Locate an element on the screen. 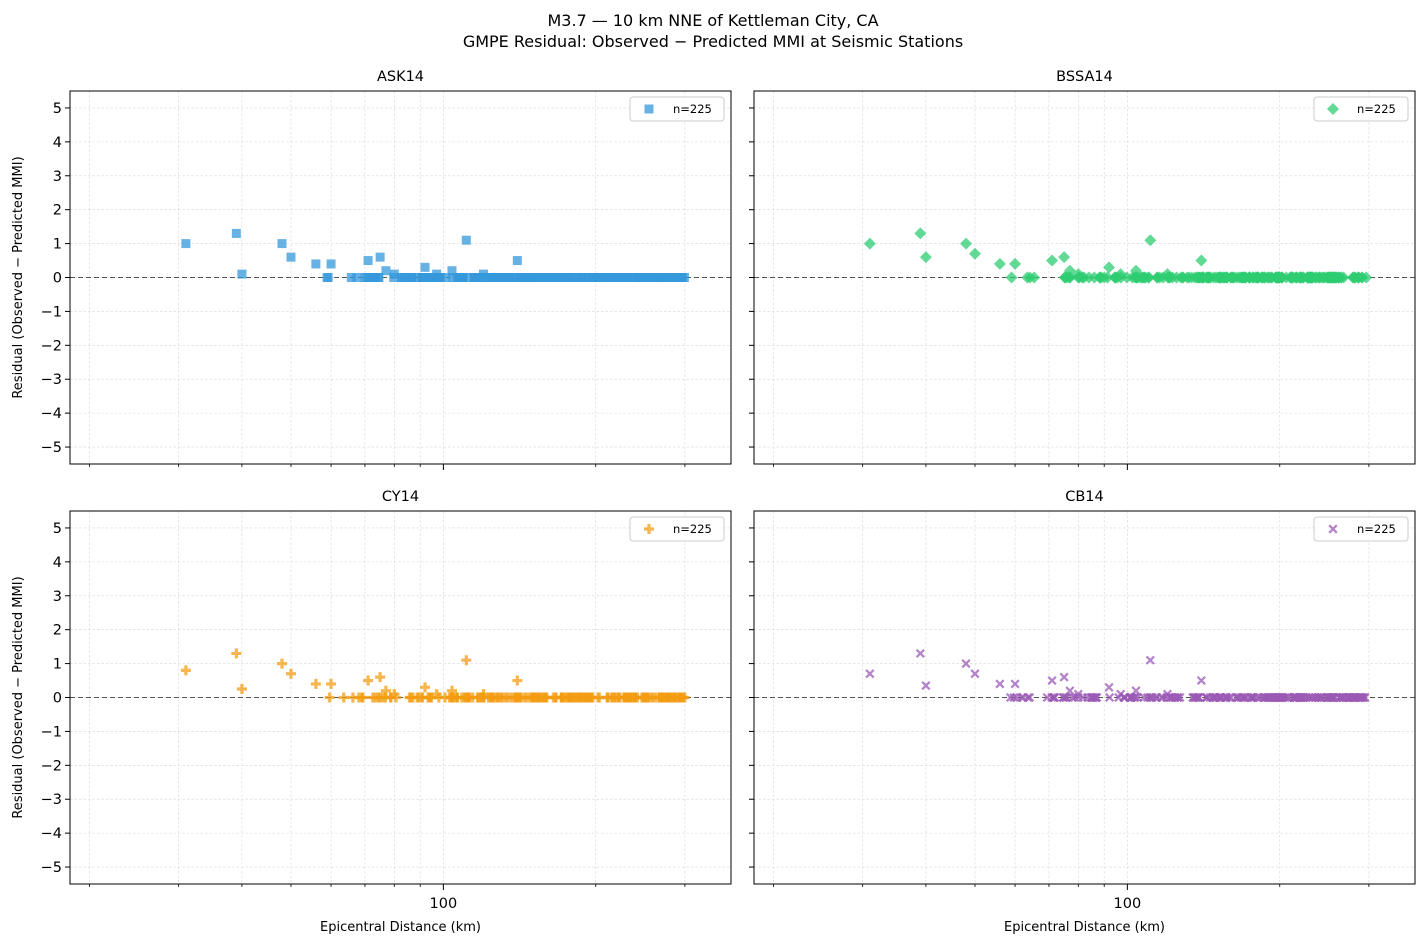 This screenshot has width=1427, height=947. y-tick-label: −5 is located at coordinates (51, 868).